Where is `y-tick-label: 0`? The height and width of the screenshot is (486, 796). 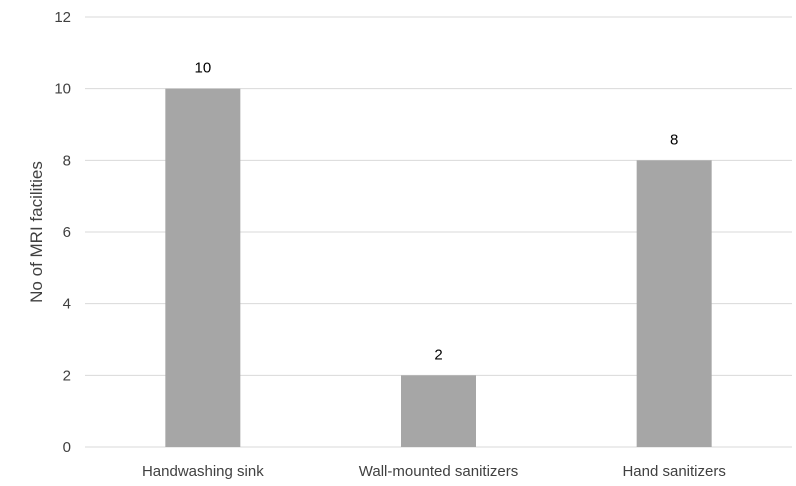 y-tick-label: 0 is located at coordinates (67, 447).